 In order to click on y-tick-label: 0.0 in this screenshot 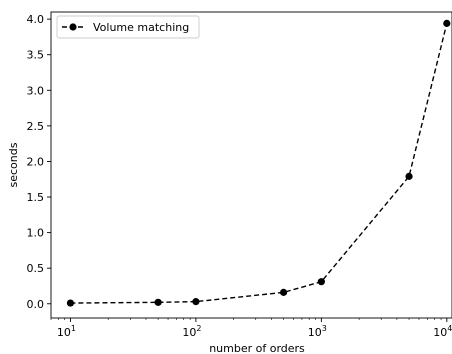, I will do `click(36, 304)`.